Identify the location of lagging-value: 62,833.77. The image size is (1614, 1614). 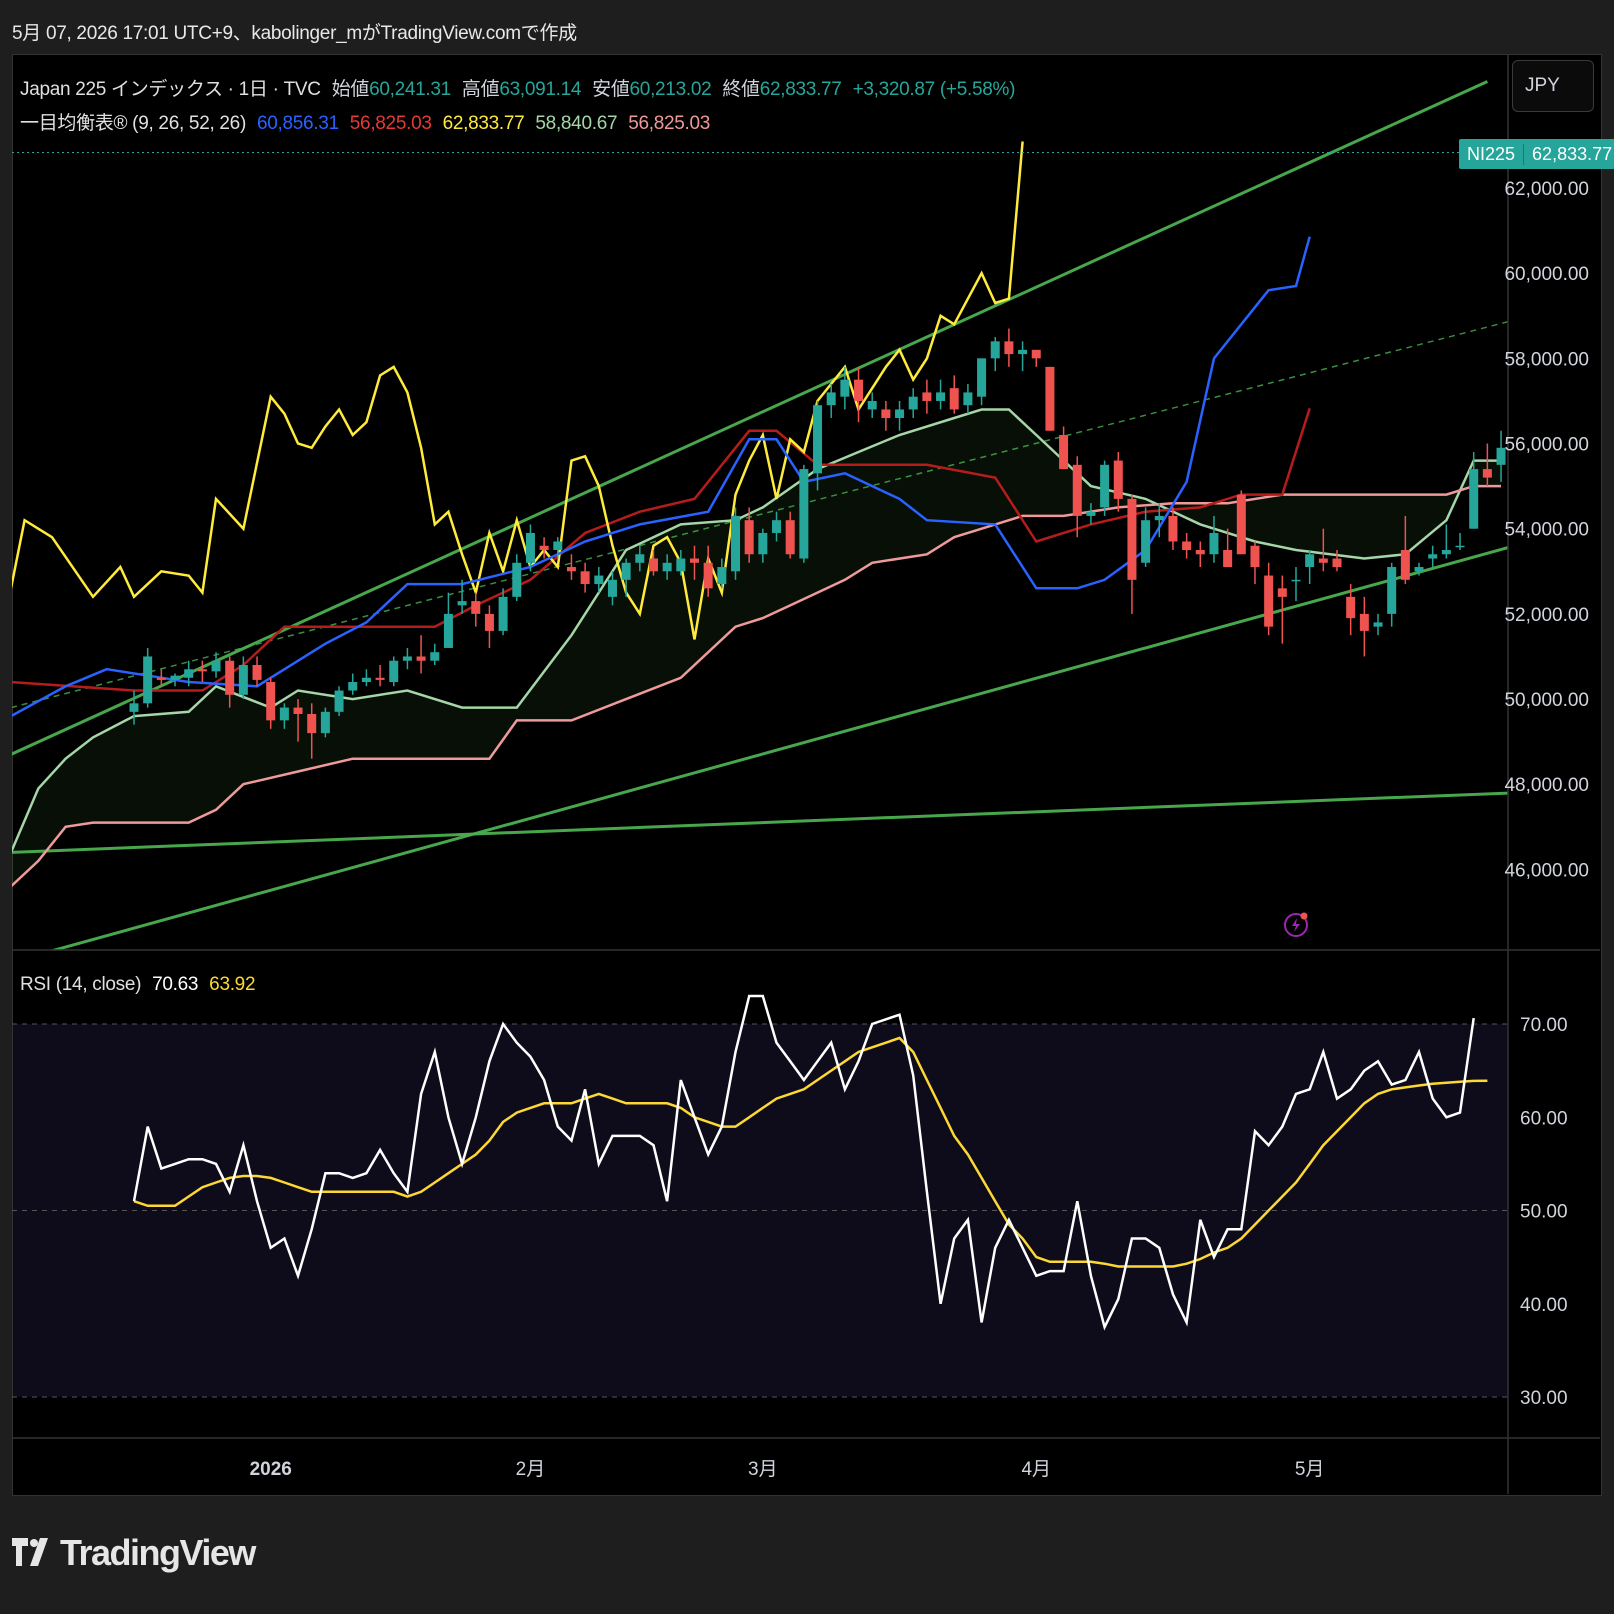
(483, 123).